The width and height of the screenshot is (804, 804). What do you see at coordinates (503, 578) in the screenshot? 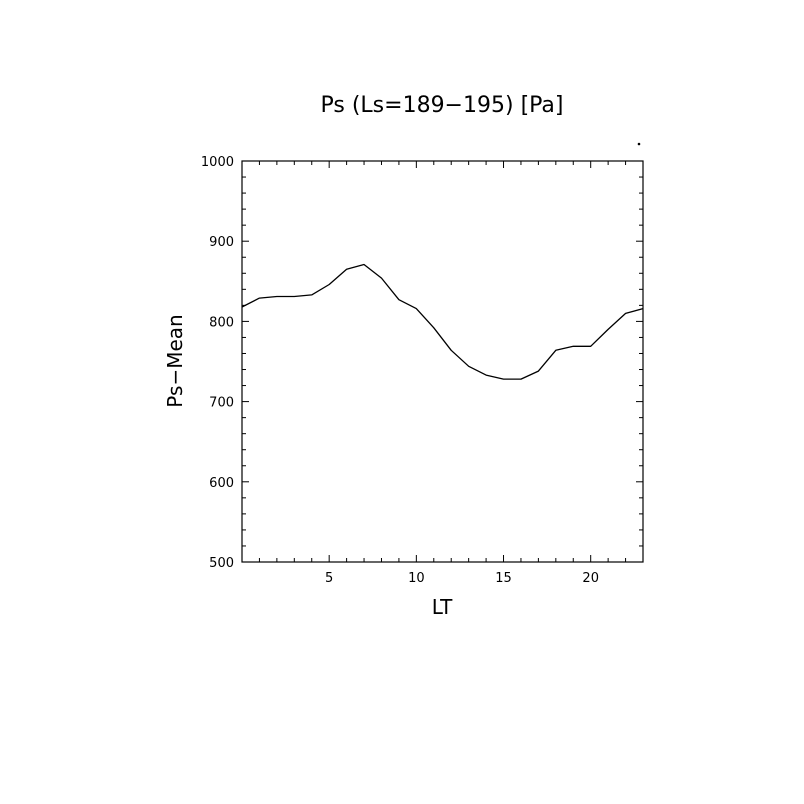
I see `x-tick-label: 15` at bounding box center [503, 578].